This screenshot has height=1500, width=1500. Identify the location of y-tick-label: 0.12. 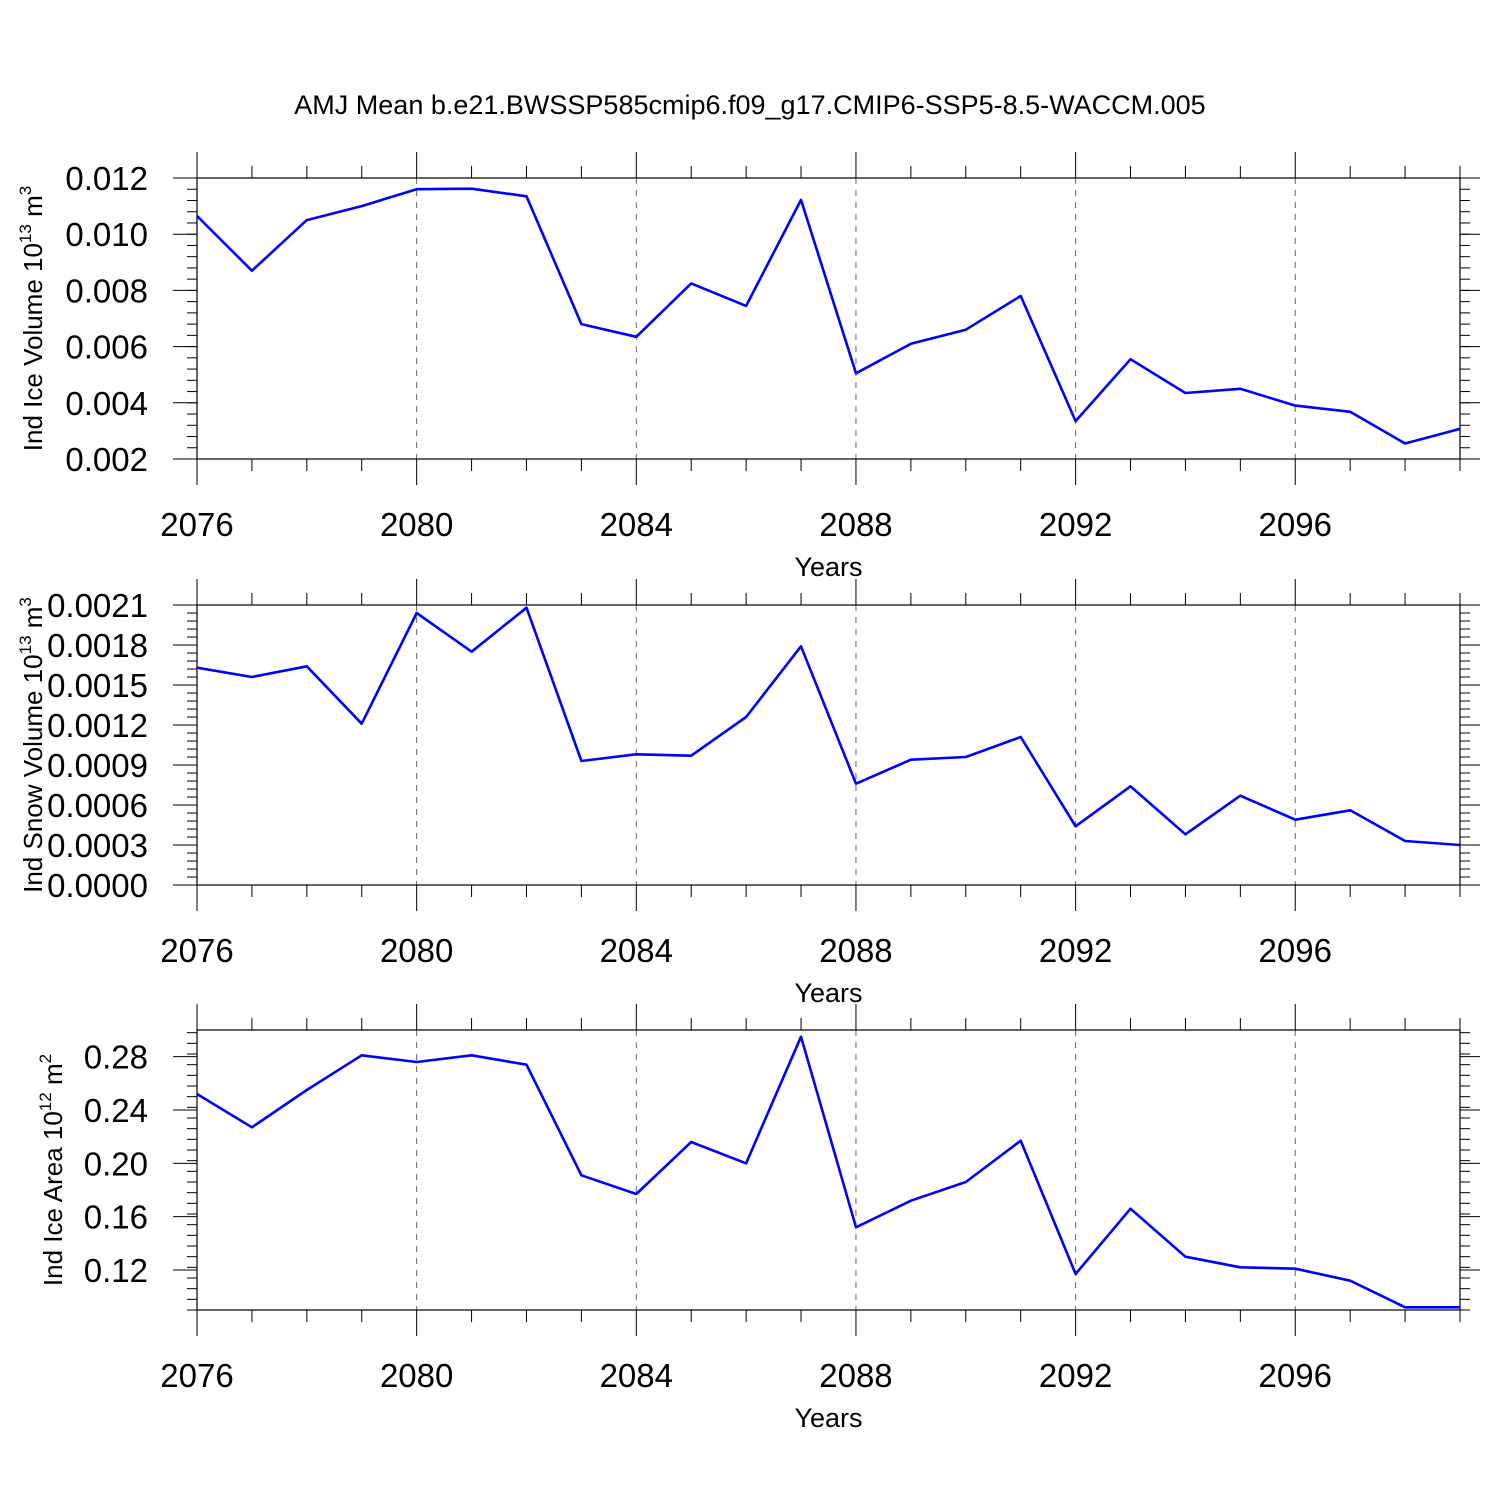
(116, 1270).